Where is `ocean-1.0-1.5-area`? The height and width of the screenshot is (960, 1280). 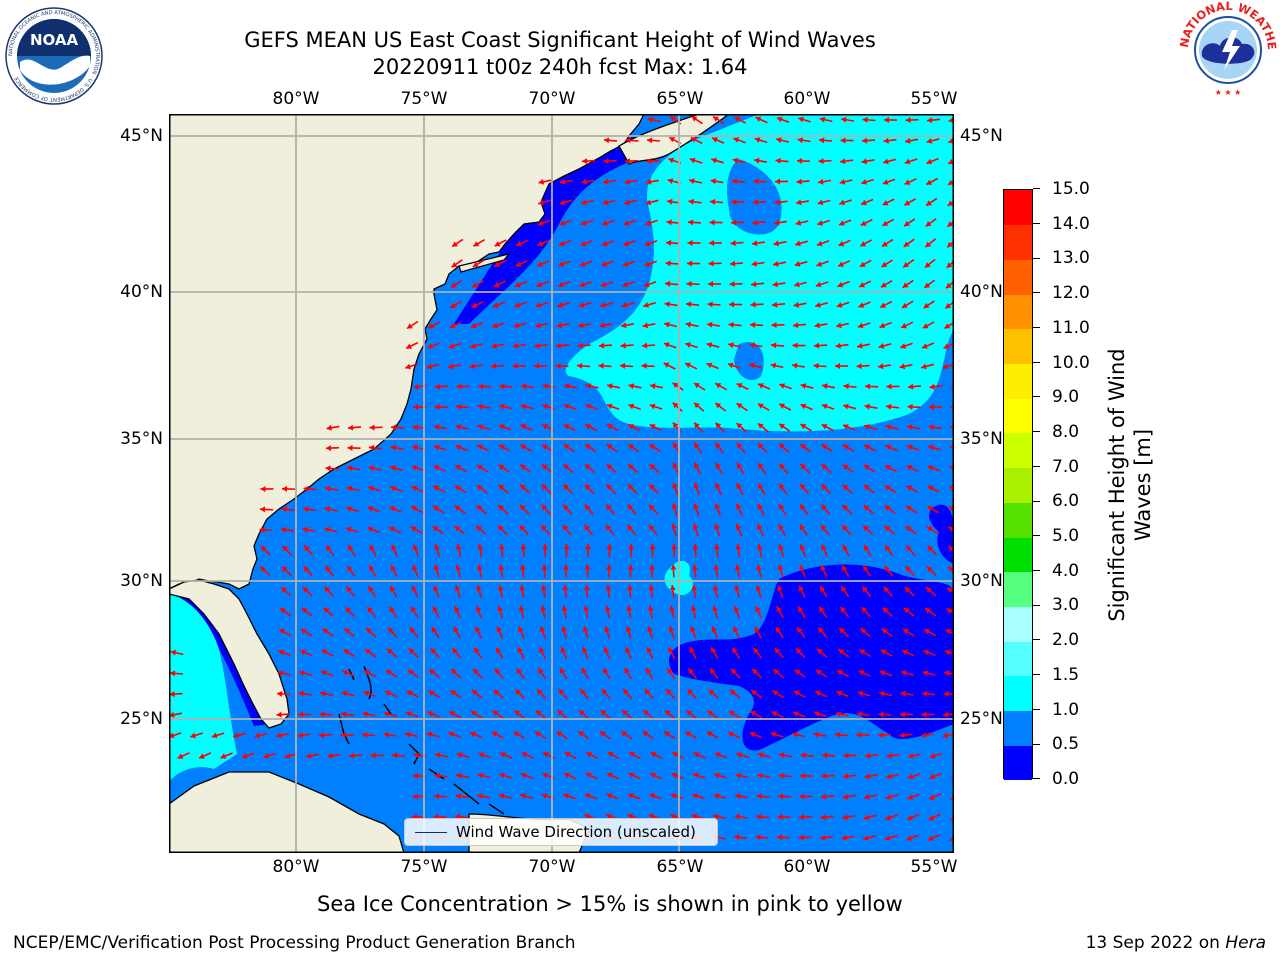 ocean-1.0-1.5-area is located at coordinates (759, 273).